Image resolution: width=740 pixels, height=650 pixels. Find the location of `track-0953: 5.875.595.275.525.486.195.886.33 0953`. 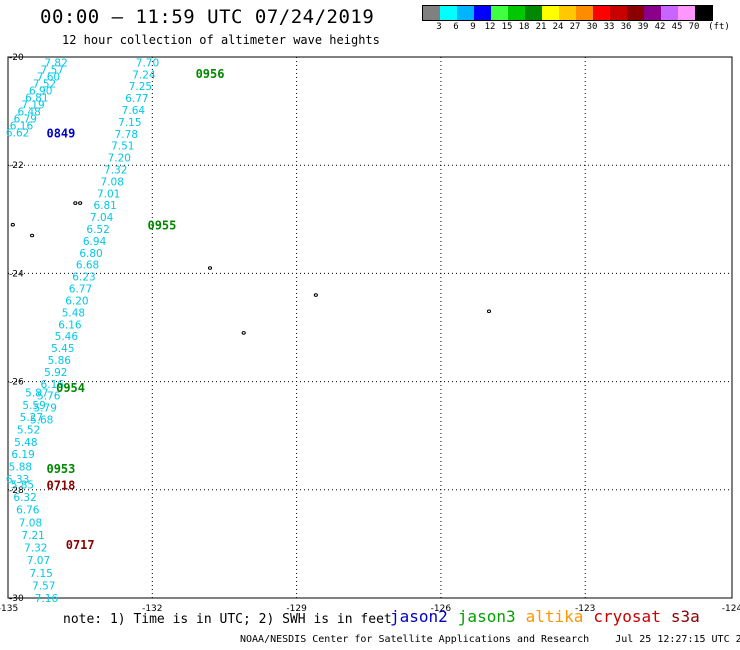

track-0953: 5.875.595.275.525.486.195.886.33 0953 is located at coordinates (40, 436).